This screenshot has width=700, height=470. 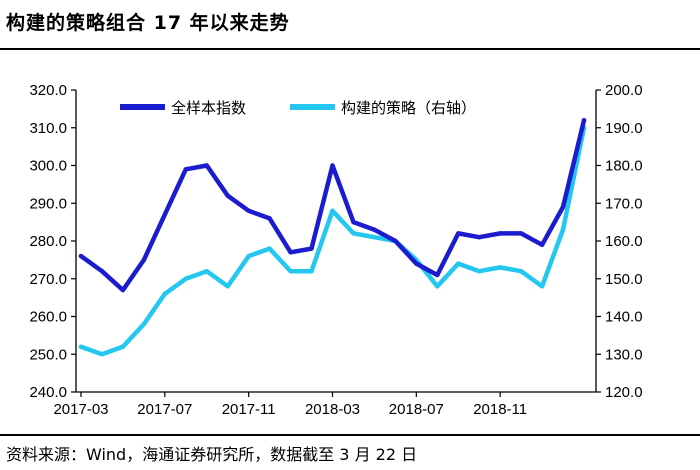 What do you see at coordinates (212, 454) in the screenshot?
I see `source-note: 资料来源：Wind，海通证券研究所，数据截至 3 月 22 日` at bounding box center [212, 454].